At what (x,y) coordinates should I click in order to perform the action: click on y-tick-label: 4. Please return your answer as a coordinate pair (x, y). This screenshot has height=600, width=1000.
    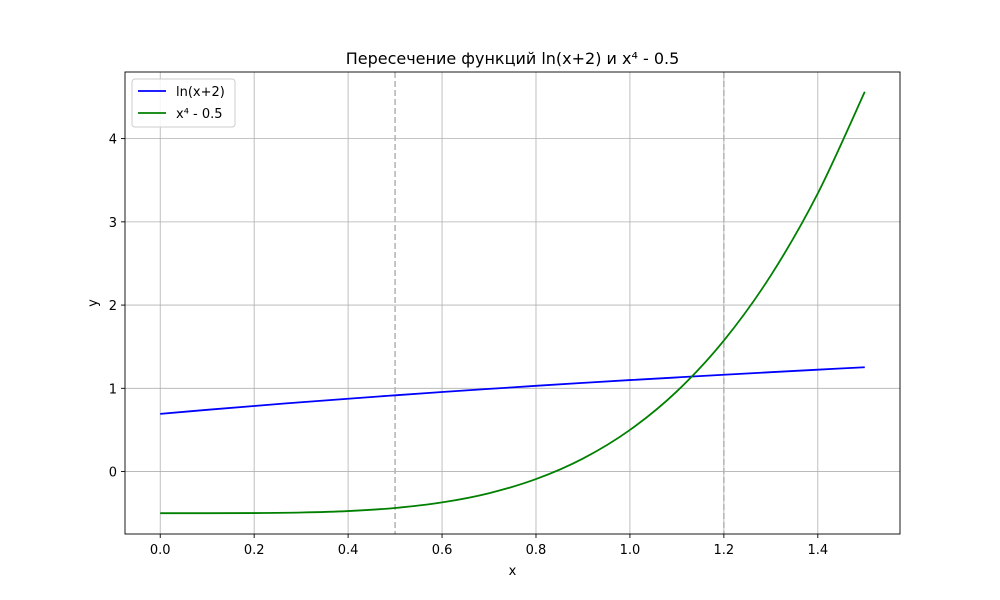
    Looking at the image, I should click on (113, 140).